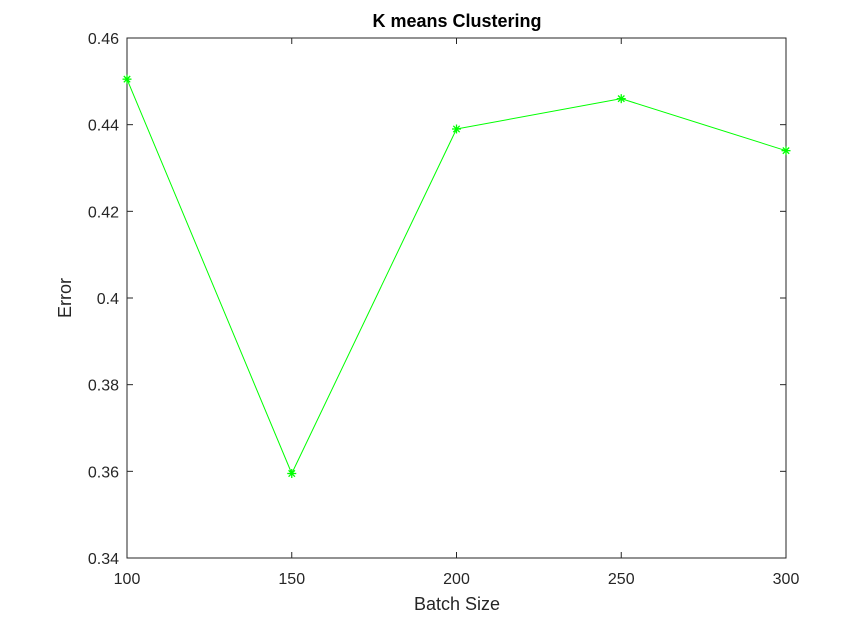 The height and width of the screenshot is (621, 862). What do you see at coordinates (103, 126) in the screenshot?
I see `y-tick-label: 0.44` at bounding box center [103, 126].